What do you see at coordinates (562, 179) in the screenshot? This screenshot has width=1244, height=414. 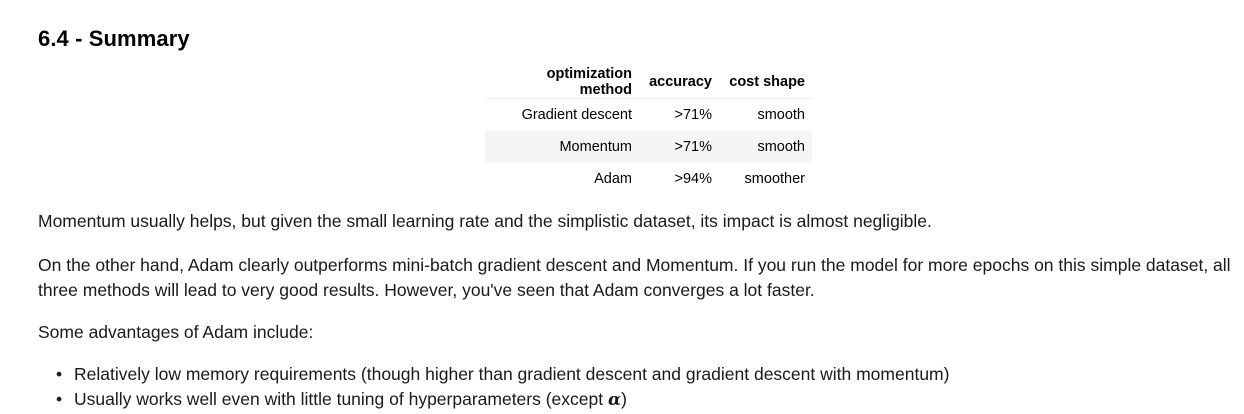 I see `cell-method: Adam` at bounding box center [562, 179].